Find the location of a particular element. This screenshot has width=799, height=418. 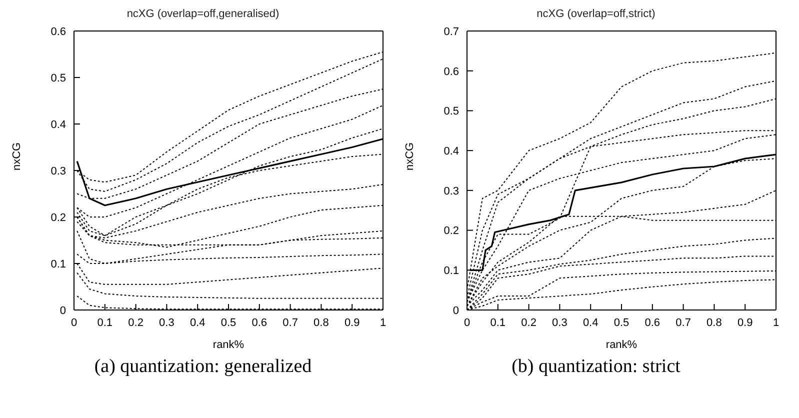

chart-title: ncXG (overlap=off,strict) is located at coordinates (596, 15).